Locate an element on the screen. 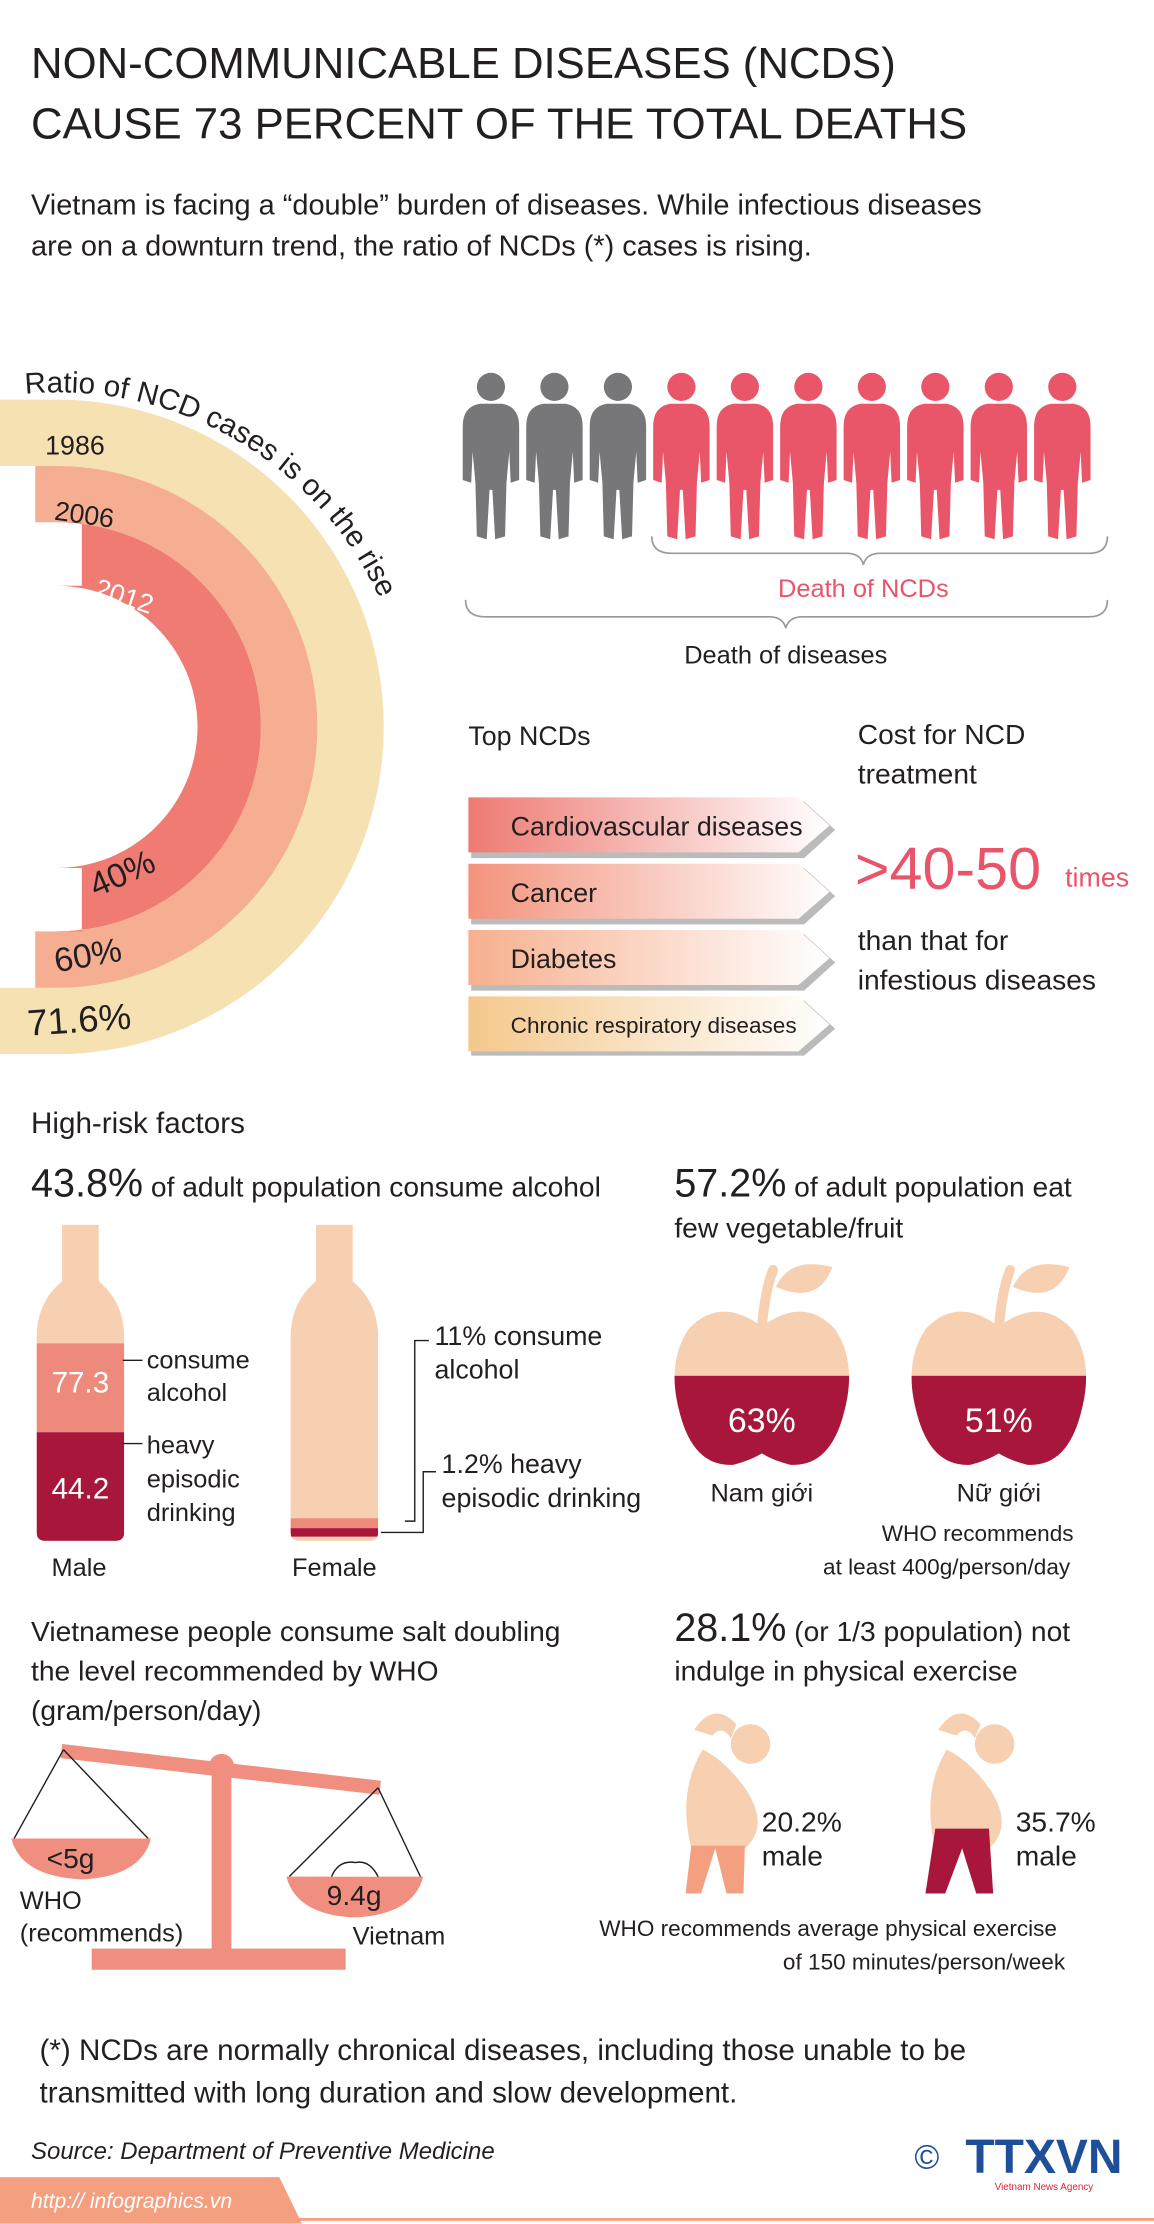 This screenshot has width=1154, height=2224. apple-fill is located at coordinates (999, 1420).